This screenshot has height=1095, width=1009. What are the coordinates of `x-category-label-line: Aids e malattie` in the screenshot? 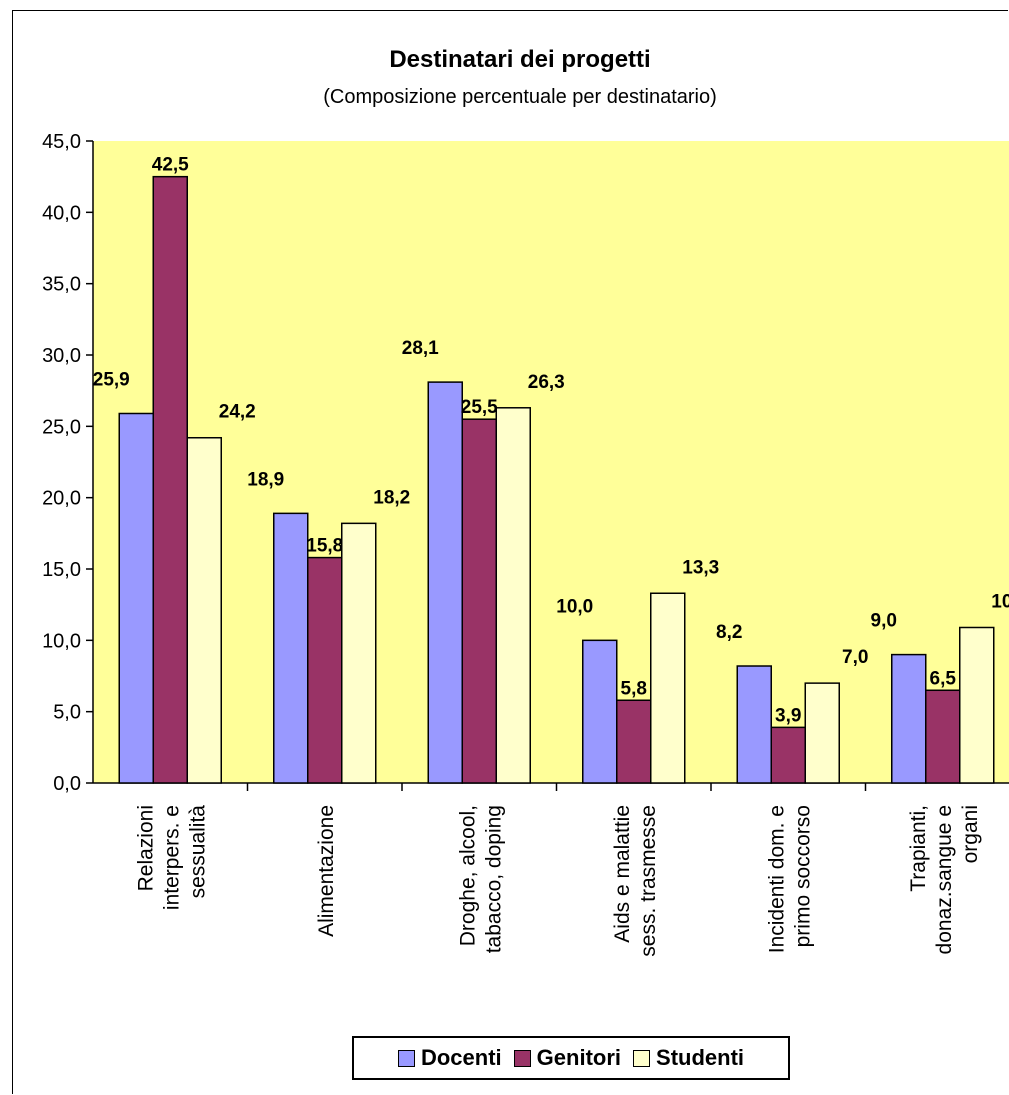 It's located at (622, 874).